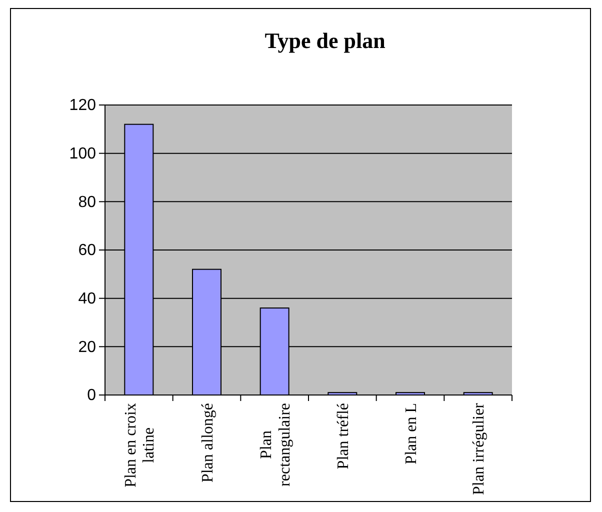  I want to click on y-tick-label: 100, so click(82, 153).